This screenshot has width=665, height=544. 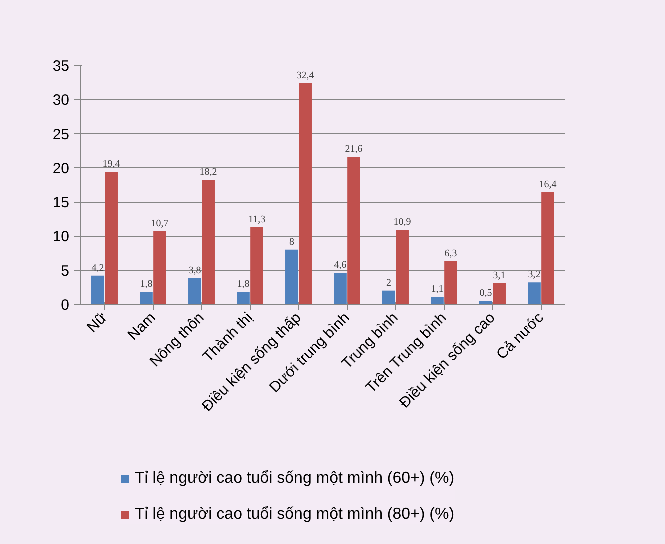 I want to click on y-tick-label: 25, so click(x=61, y=135).